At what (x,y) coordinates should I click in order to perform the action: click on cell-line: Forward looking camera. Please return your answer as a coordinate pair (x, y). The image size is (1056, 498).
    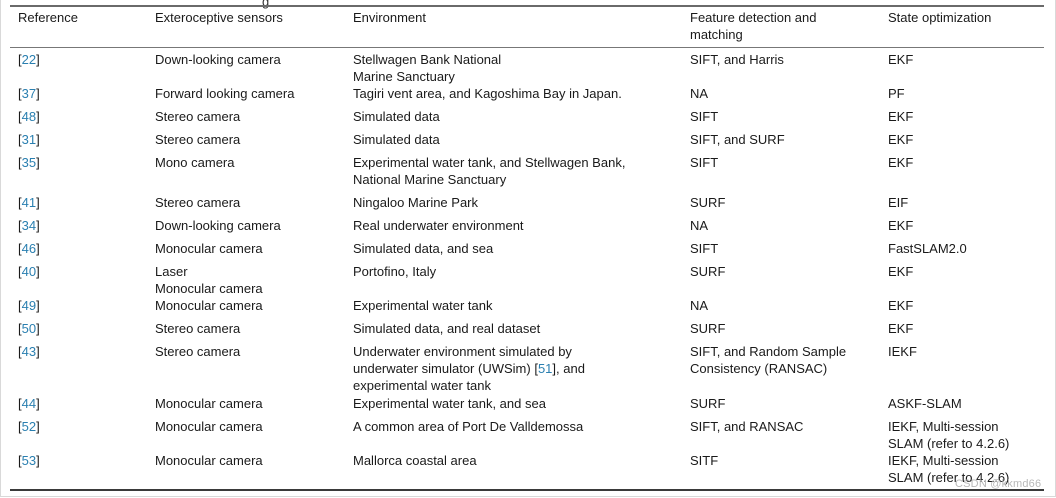
    Looking at the image, I should click on (225, 93).